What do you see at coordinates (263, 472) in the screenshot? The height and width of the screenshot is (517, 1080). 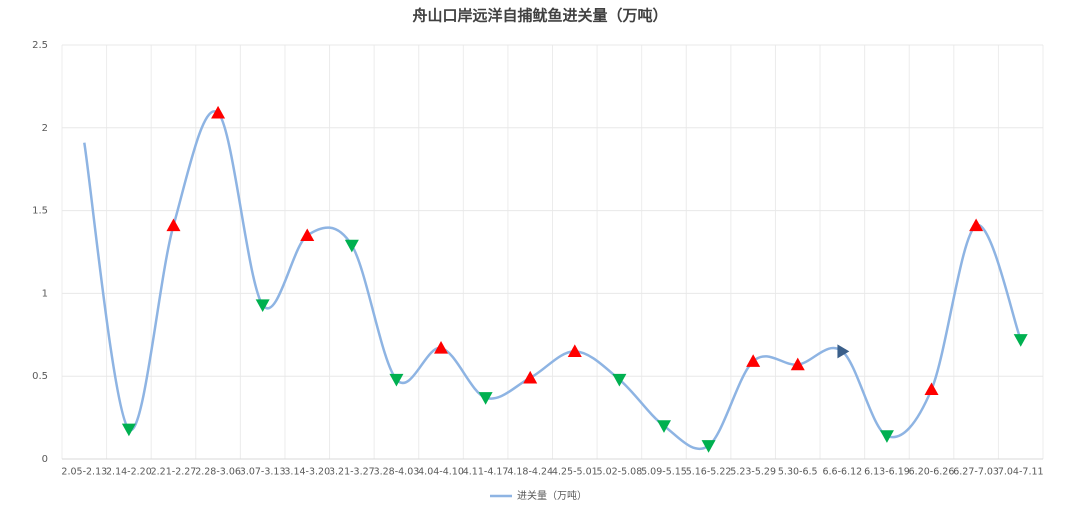 I see `x-tick-label: 3.07-3.13` at bounding box center [263, 472].